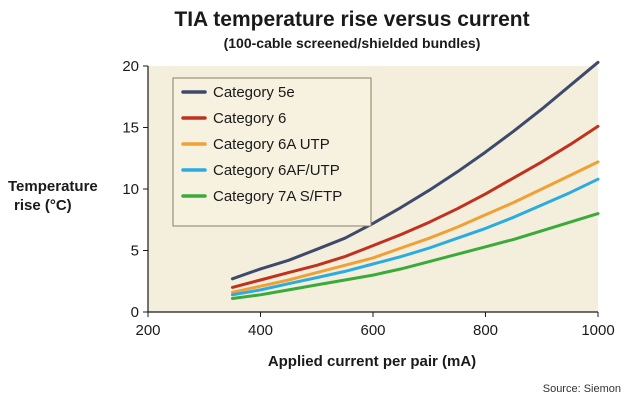 Image resolution: width=640 pixels, height=413 pixels. I want to click on legend-box, so click(272, 152).